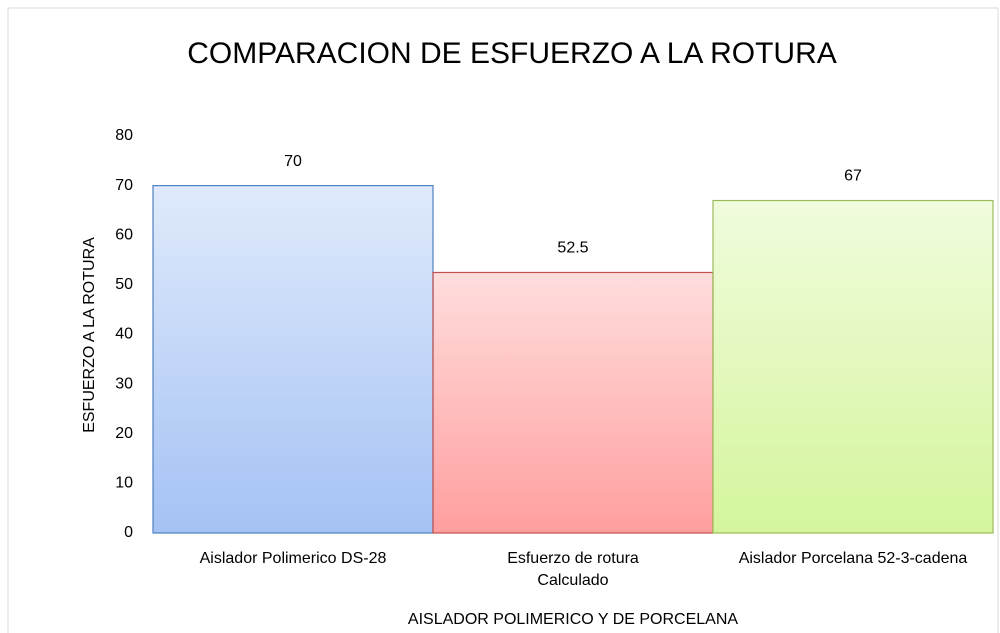  Describe the element at coordinates (853, 558) in the screenshot. I see `x-tick-label: Aislador Porcelana 52-3-cadena` at that location.